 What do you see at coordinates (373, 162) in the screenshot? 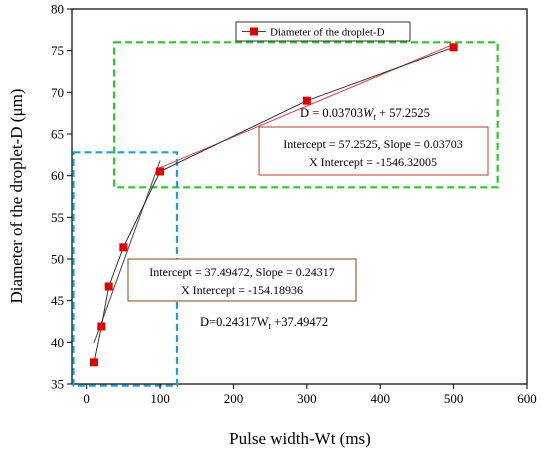
I see `high-box-line2: X Intercept = -1546.32005` at bounding box center [373, 162].